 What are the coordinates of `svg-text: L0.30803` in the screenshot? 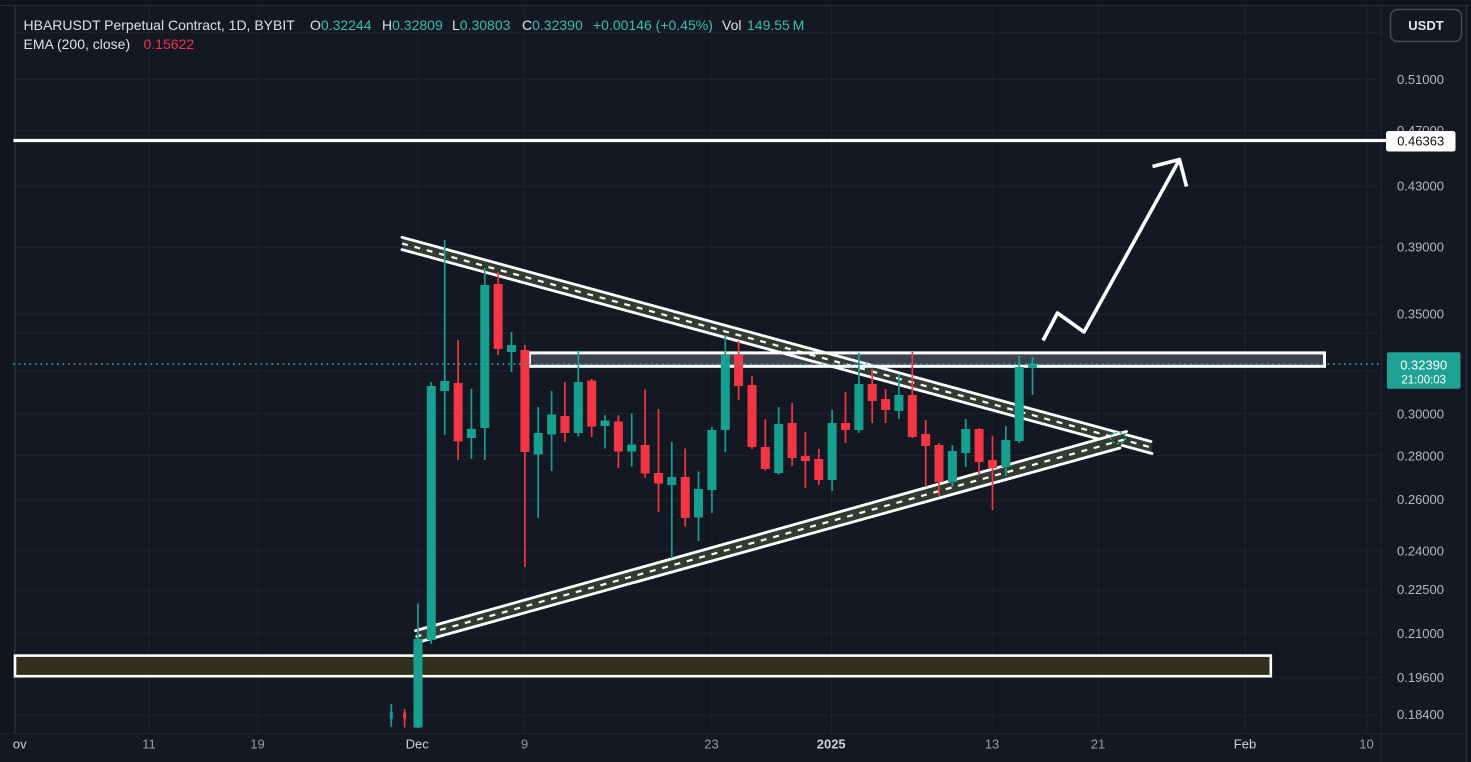 It's located at (481, 25).